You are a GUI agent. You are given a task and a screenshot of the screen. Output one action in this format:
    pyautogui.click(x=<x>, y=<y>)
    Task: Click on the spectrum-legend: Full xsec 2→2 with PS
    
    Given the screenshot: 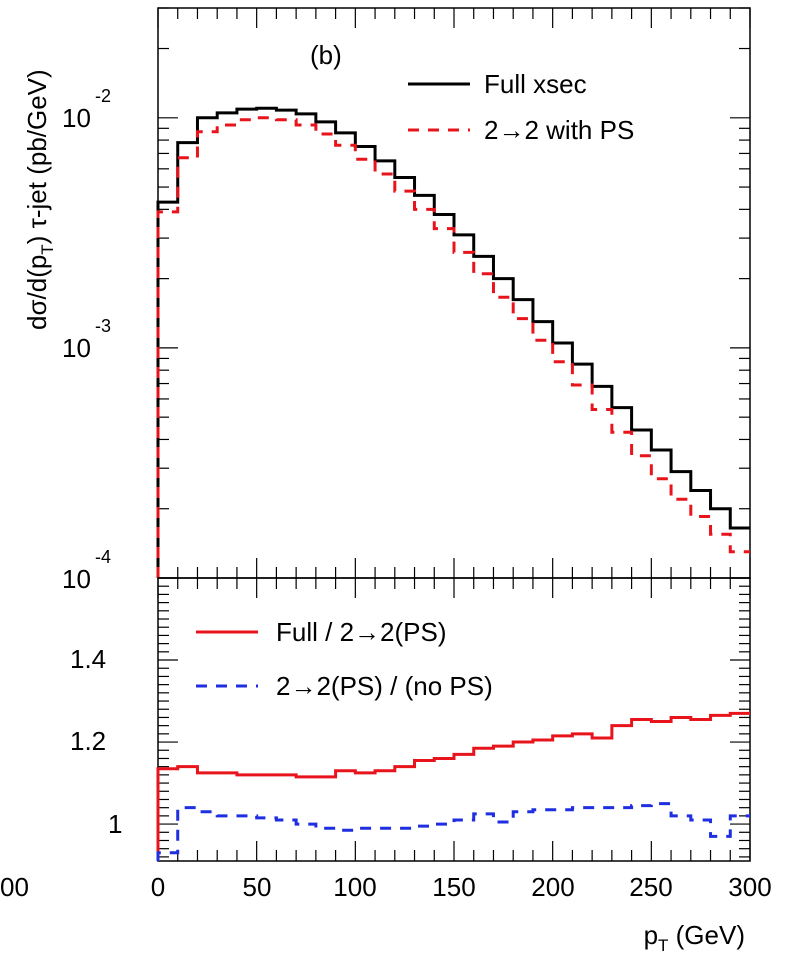 What is the action you would take?
    pyautogui.click(x=521, y=107)
    